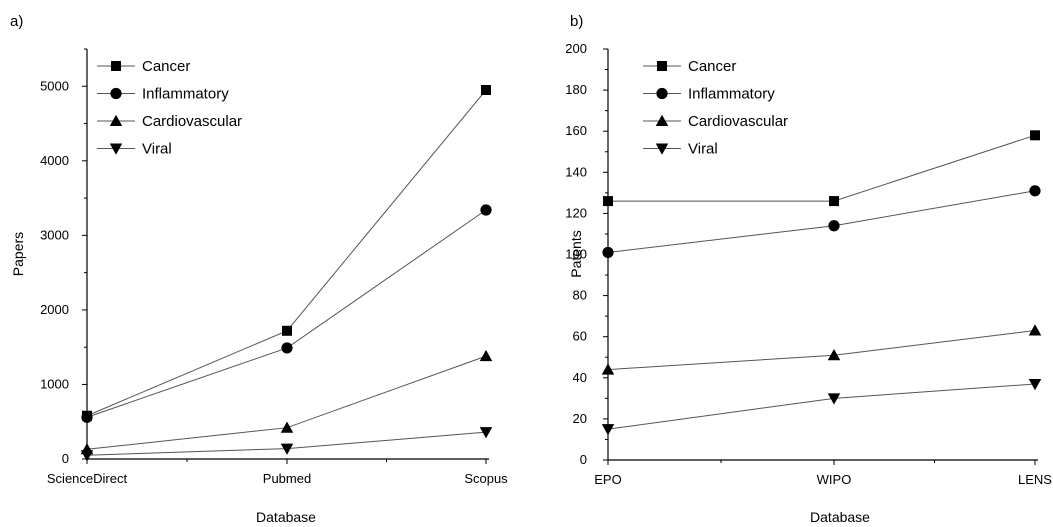 The width and height of the screenshot is (1053, 527). Describe the element at coordinates (580, 418) in the screenshot. I see `y-tick-label: 20` at that location.